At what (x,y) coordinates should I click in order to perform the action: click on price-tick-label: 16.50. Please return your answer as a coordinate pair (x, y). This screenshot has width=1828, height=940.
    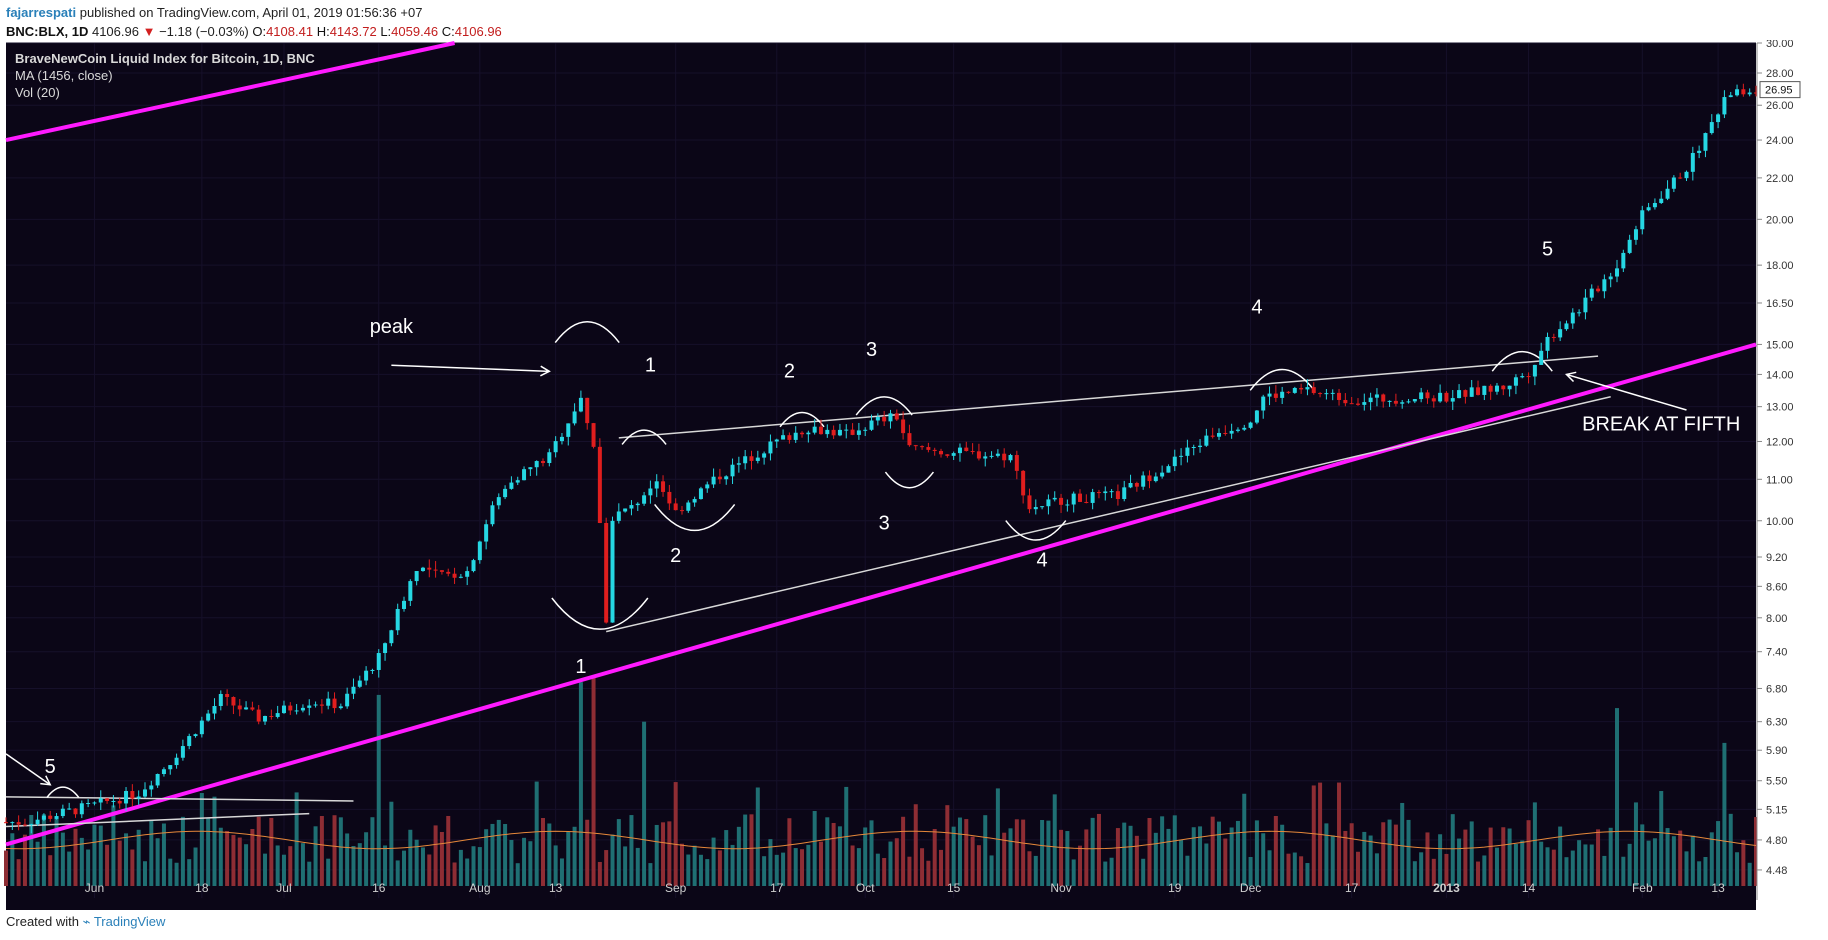
    Looking at the image, I should click on (1780, 304).